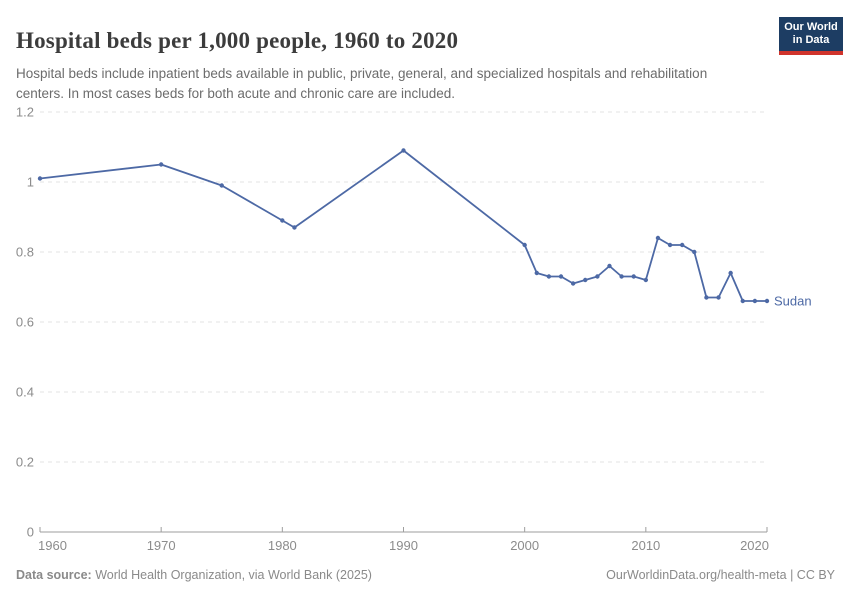  Describe the element at coordinates (52, 545) in the screenshot. I see `x-tick-label: 1960` at that location.